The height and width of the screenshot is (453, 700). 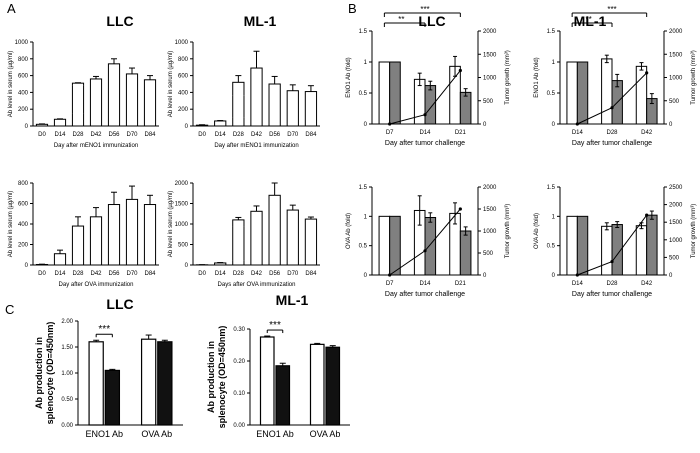 What do you see at coordinates (23, 110) in the screenshot?
I see `A1-y-tick-label: 200` at bounding box center [23, 110].